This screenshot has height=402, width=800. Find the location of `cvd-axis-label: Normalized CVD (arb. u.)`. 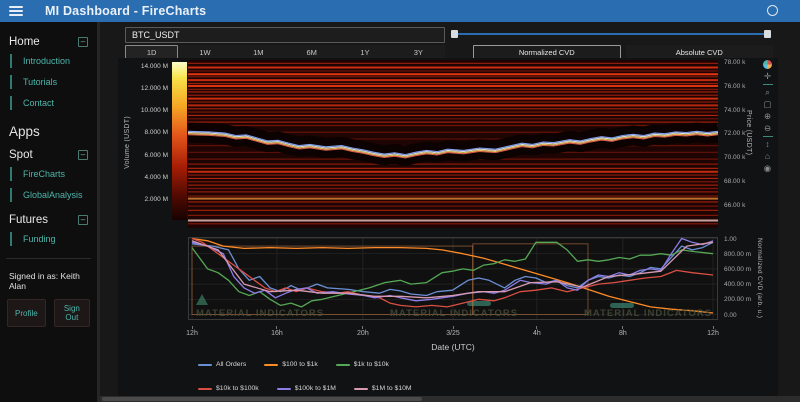

cvd-axis-label: Normalized CVD (arb. u.) is located at coordinates (759, 278).